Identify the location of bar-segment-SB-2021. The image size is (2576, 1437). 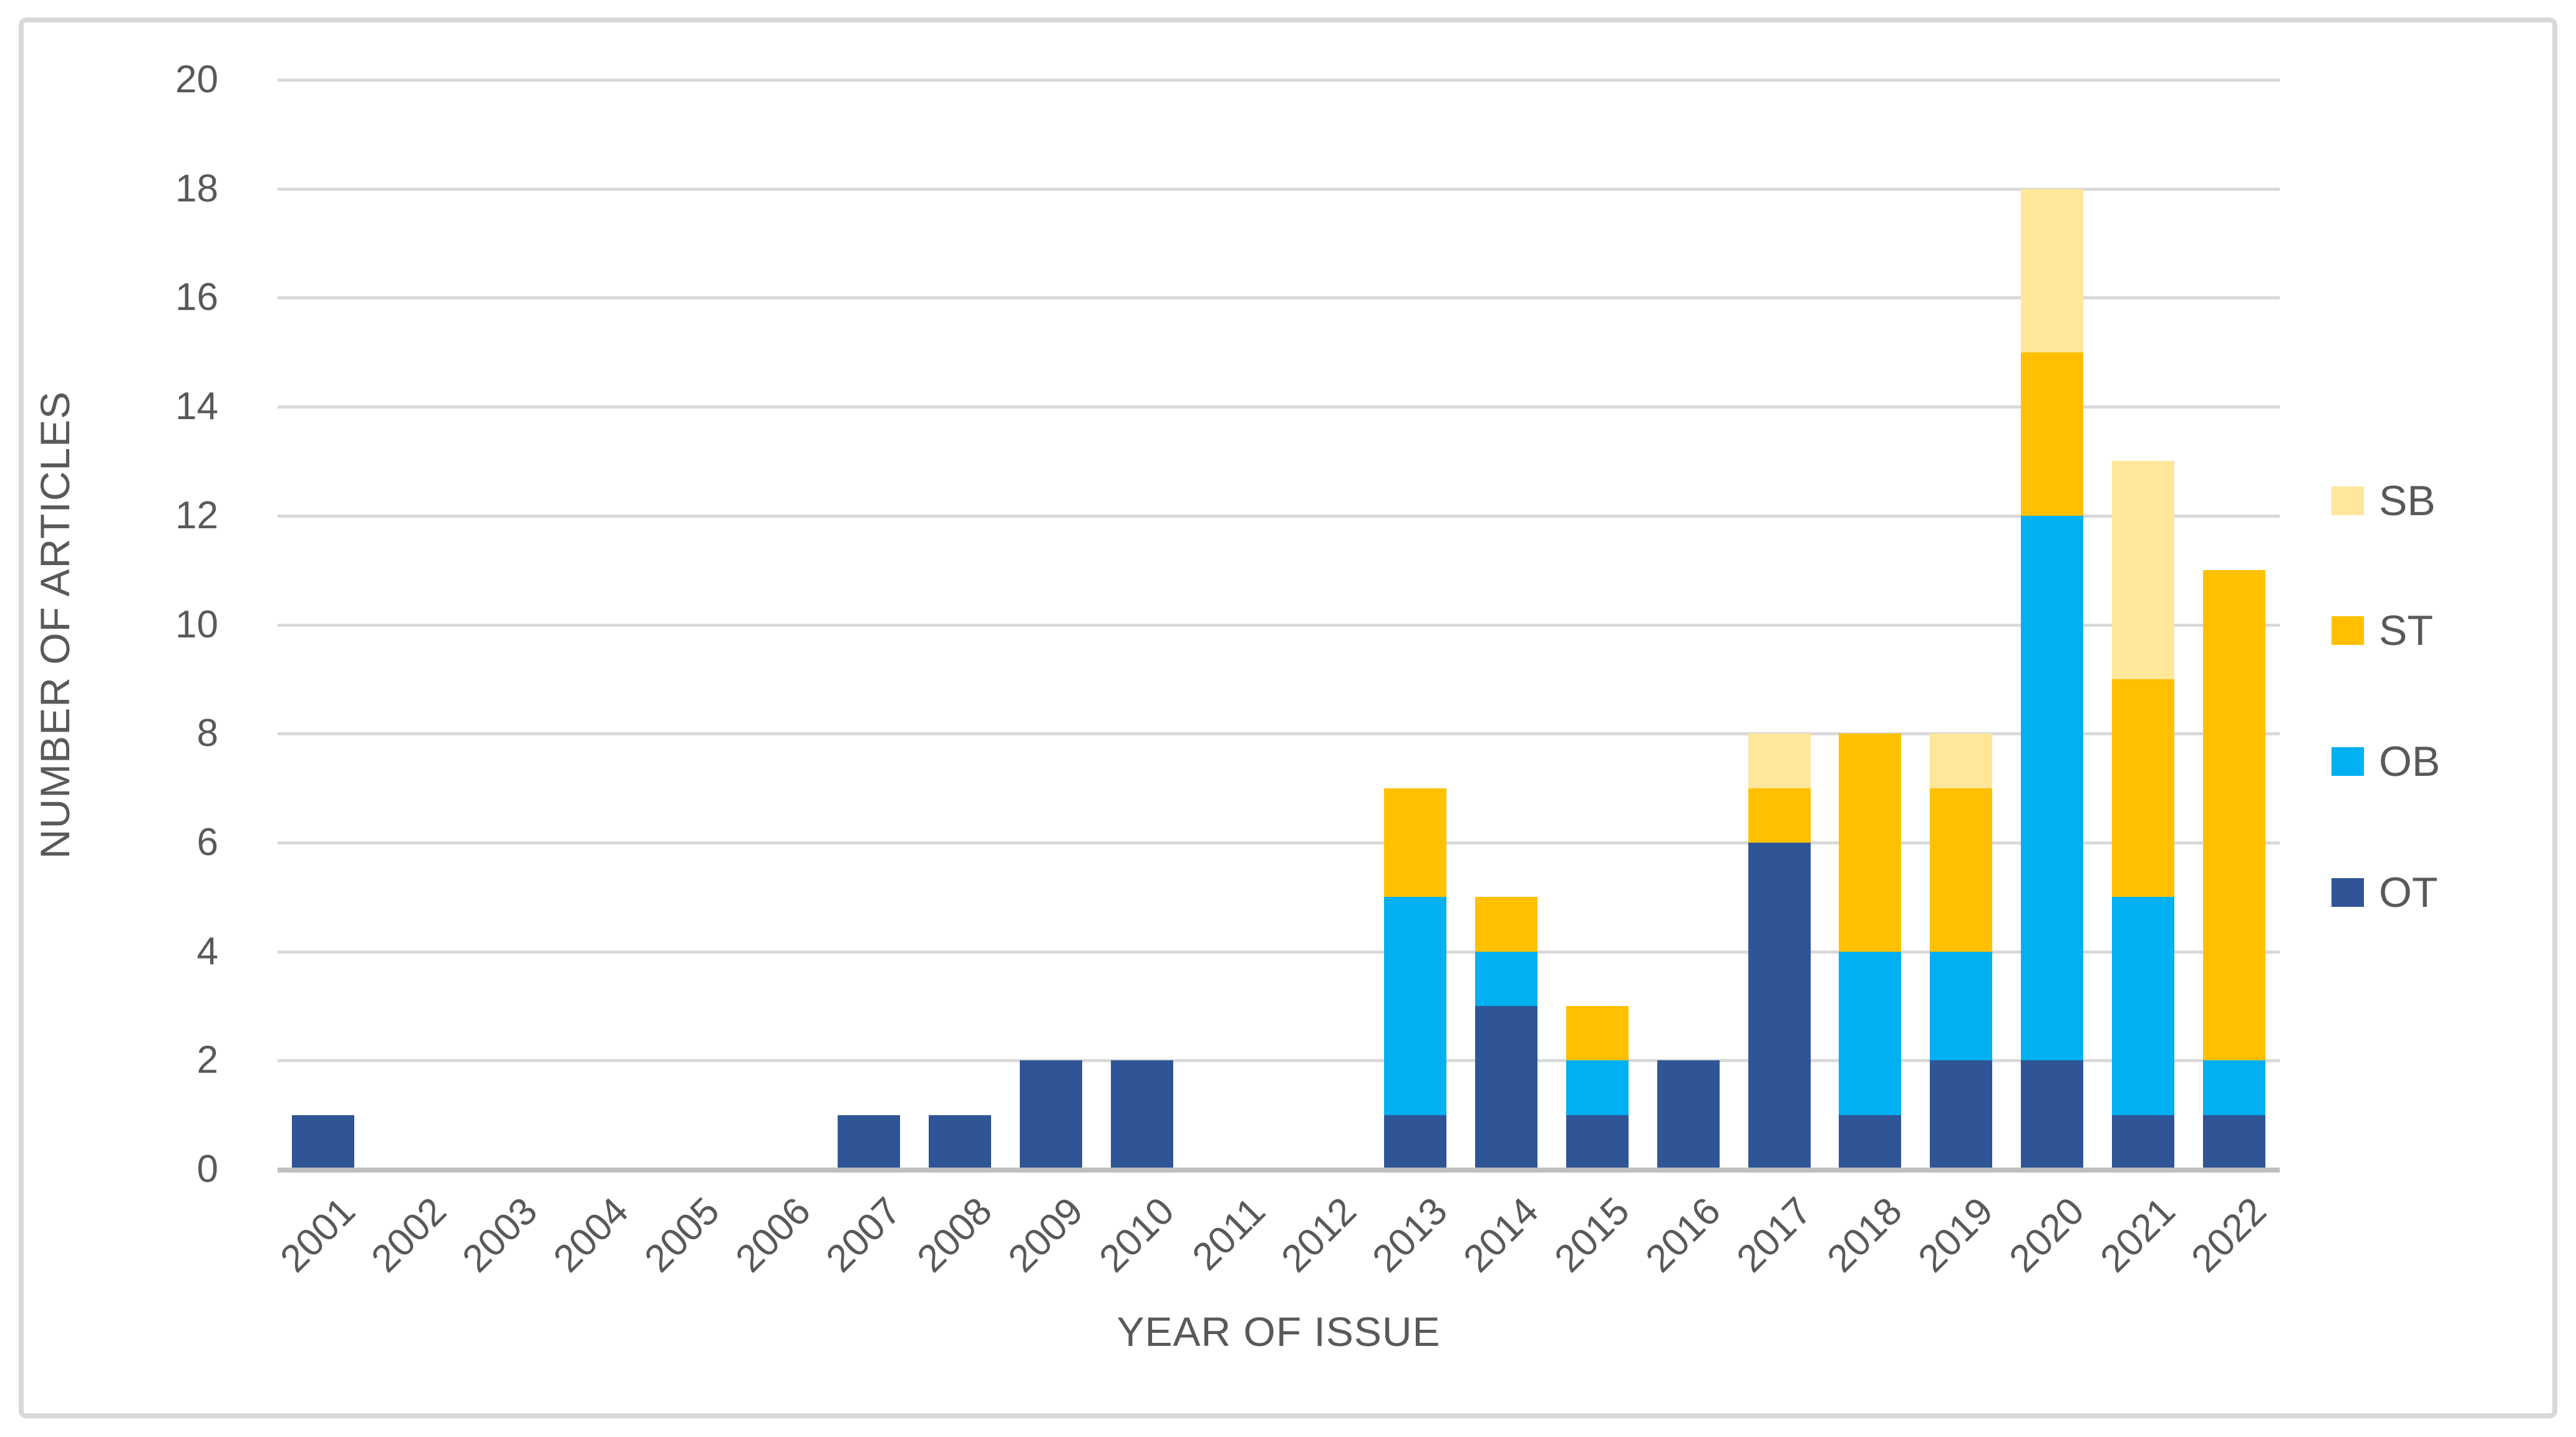
(2143, 570).